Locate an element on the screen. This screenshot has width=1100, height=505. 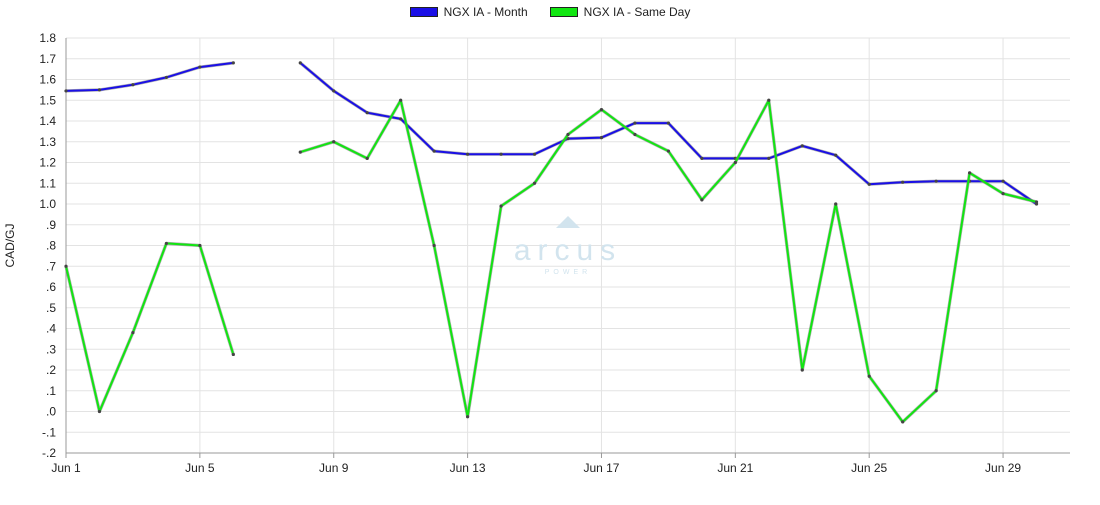
y-tick-label: .9 is located at coordinates (51, 225).